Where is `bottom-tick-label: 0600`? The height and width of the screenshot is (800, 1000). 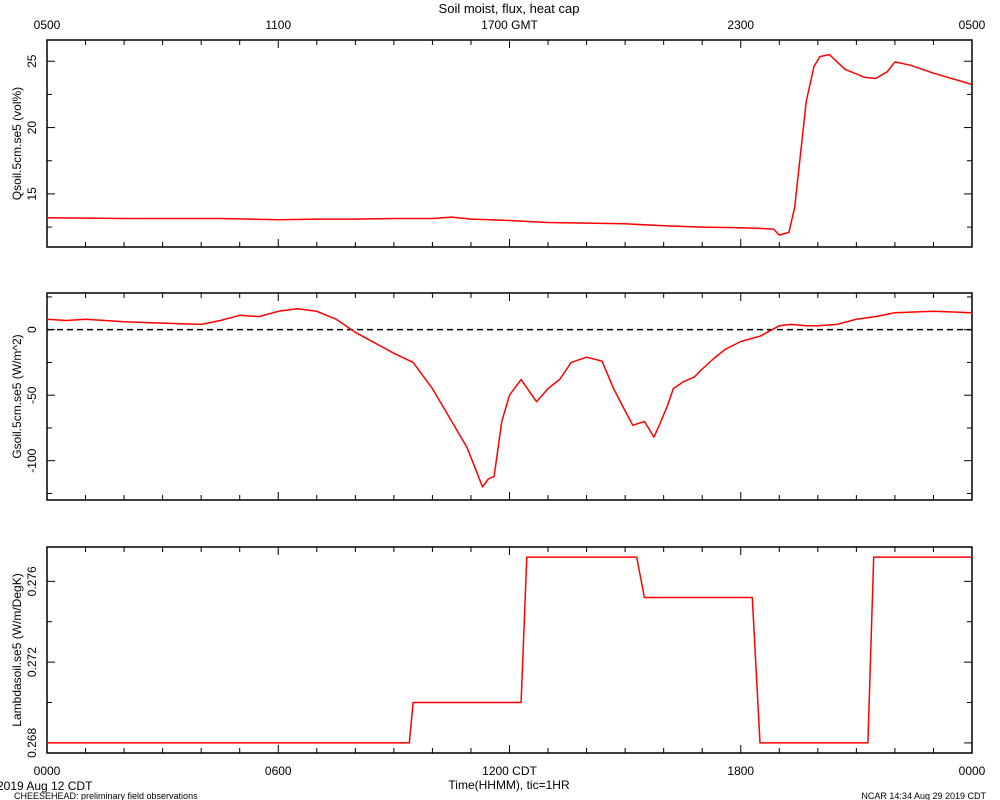
bottom-tick-label: 0600 is located at coordinates (278, 771).